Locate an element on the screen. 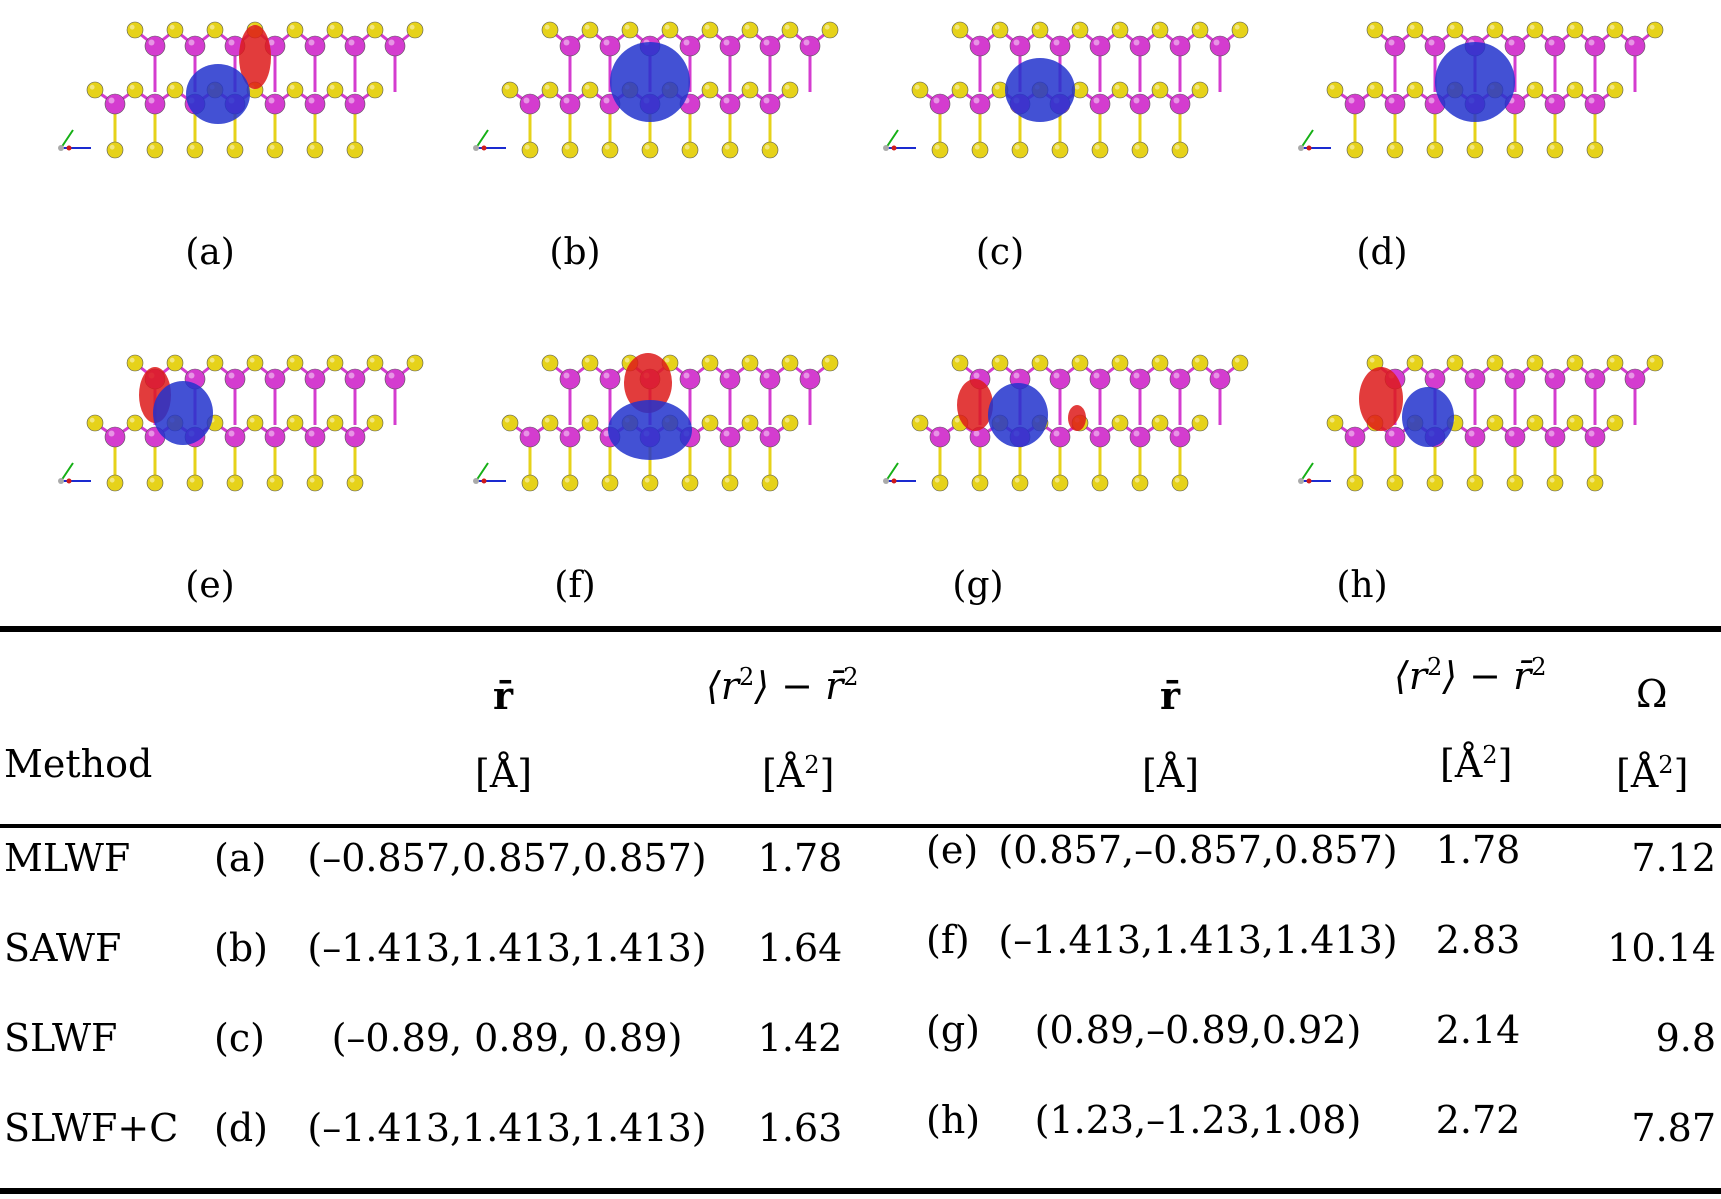  wannier-function-plot is located at coordinates (241, 423).